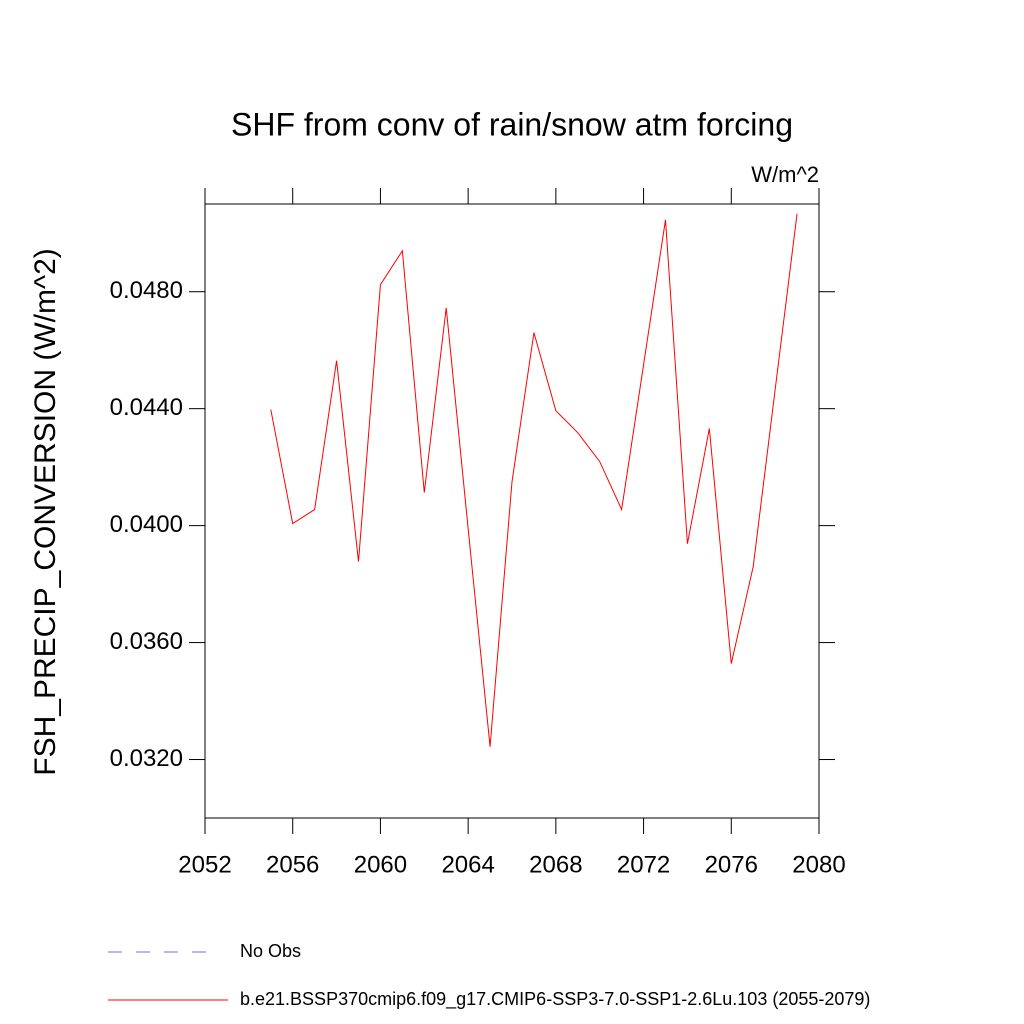 The height and width of the screenshot is (1024, 1024). What do you see at coordinates (818, 864) in the screenshot?
I see `x-tick-label: 2080` at bounding box center [818, 864].